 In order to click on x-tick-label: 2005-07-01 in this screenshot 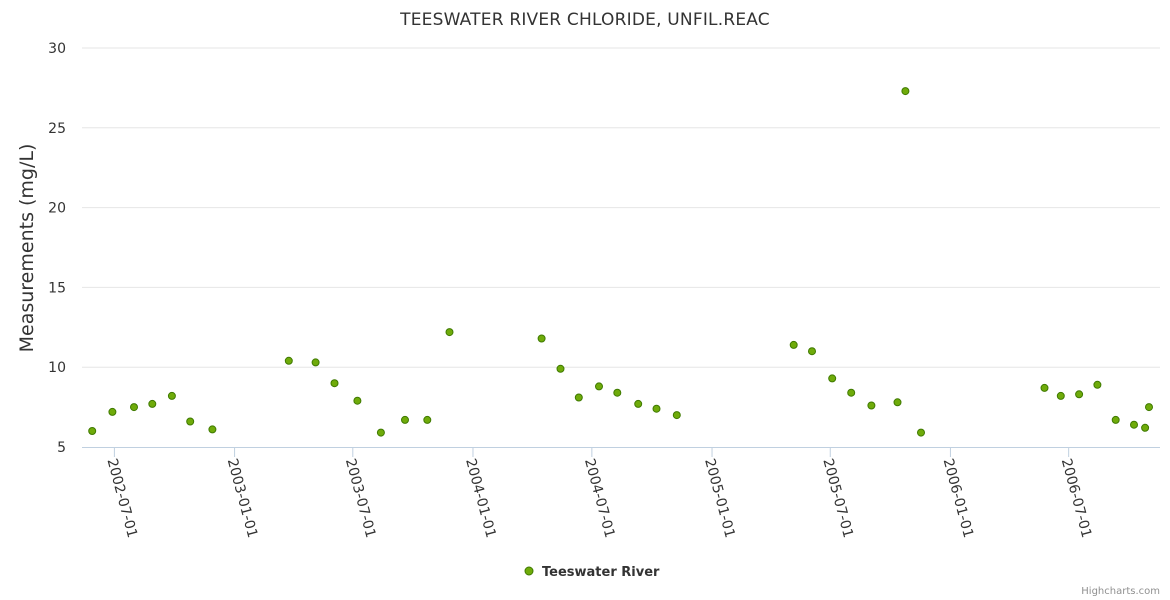, I will do `click(837, 498)`.